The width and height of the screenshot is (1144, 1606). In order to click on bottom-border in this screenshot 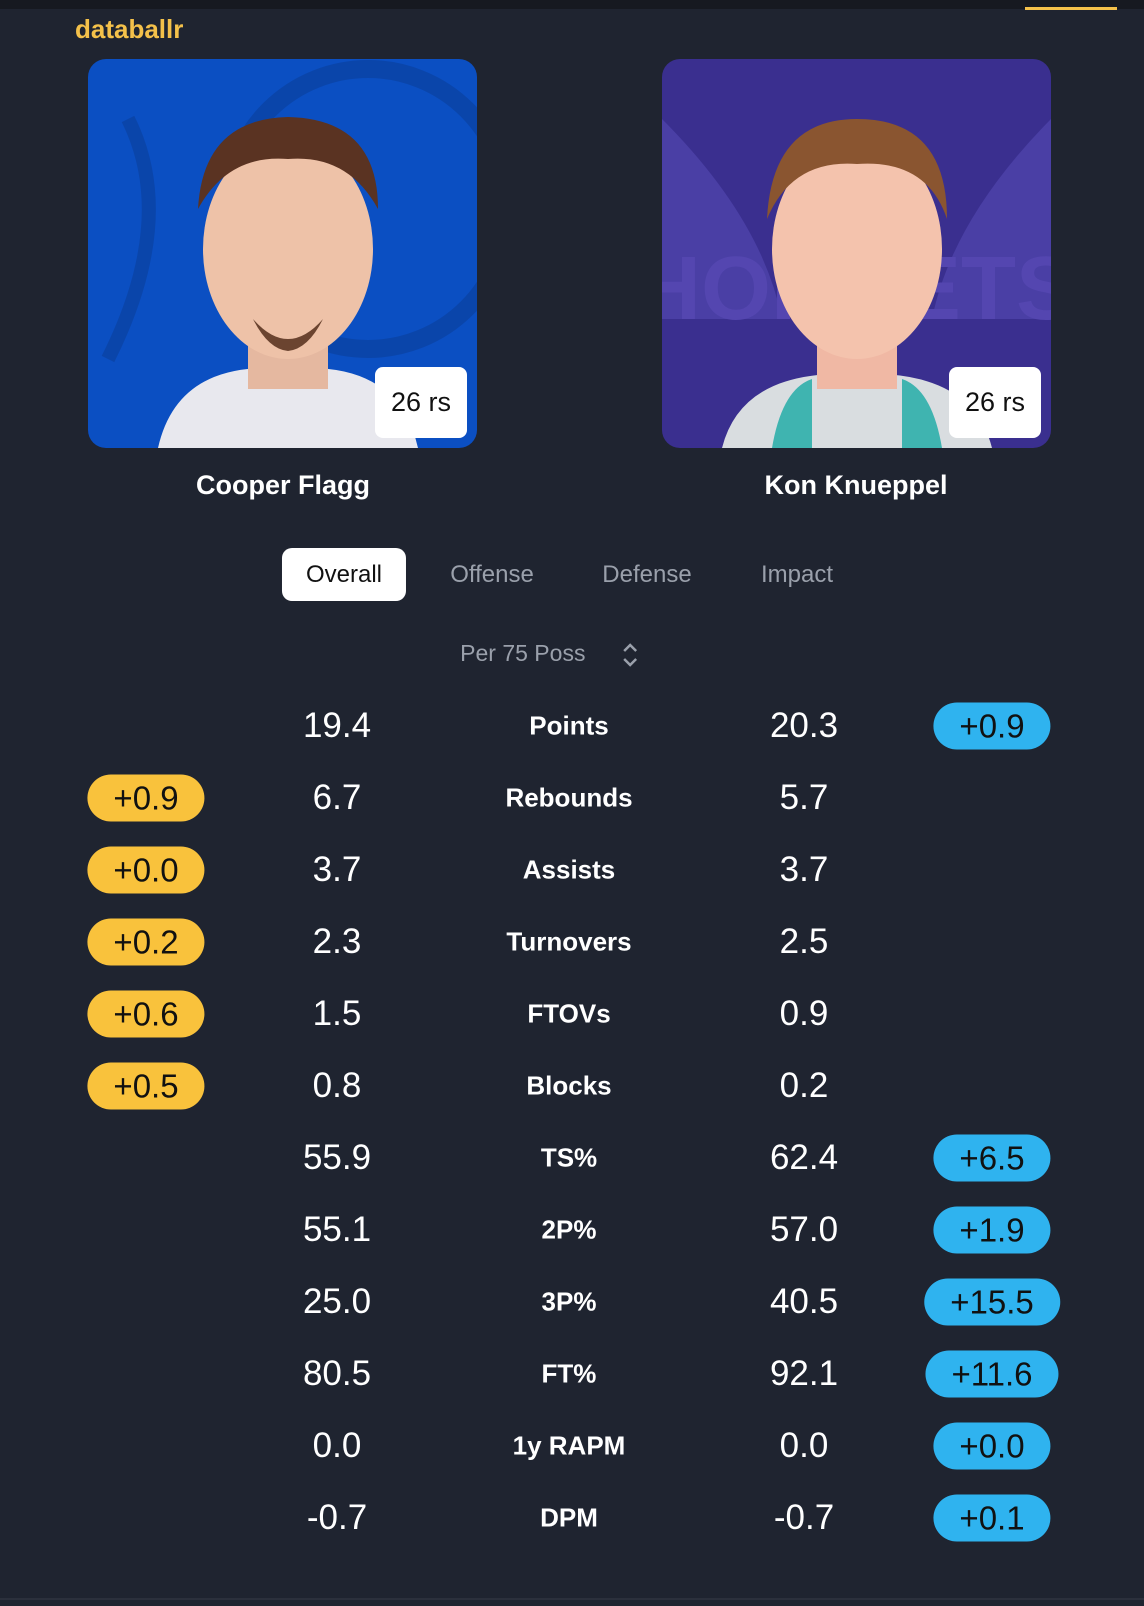, I will do `click(572, 1599)`.